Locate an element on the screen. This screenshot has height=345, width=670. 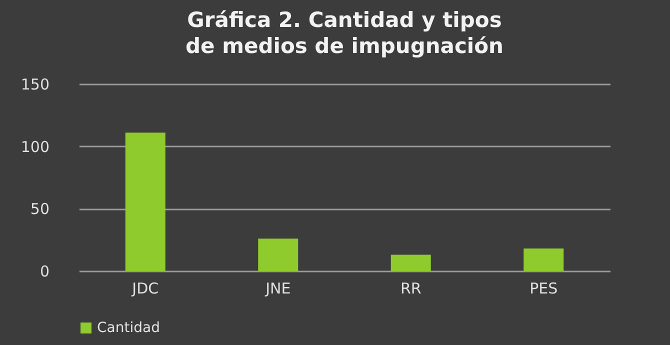
x-tick-label: RR is located at coordinates (411, 289).